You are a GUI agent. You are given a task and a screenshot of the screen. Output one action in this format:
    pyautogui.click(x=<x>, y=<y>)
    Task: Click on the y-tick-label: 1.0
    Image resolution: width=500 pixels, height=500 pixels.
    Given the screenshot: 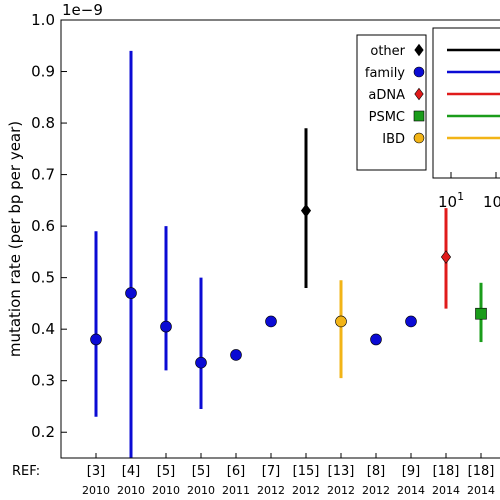 What is the action you would take?
    pyautogui.click(x=43, y=20)
    